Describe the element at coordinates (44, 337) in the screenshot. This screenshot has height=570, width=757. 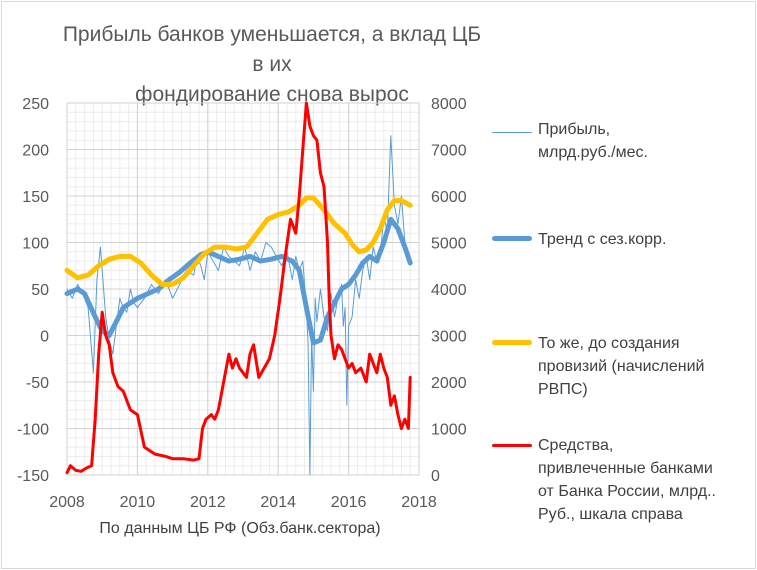
I see `y-left-tick-label: 0` at that location.